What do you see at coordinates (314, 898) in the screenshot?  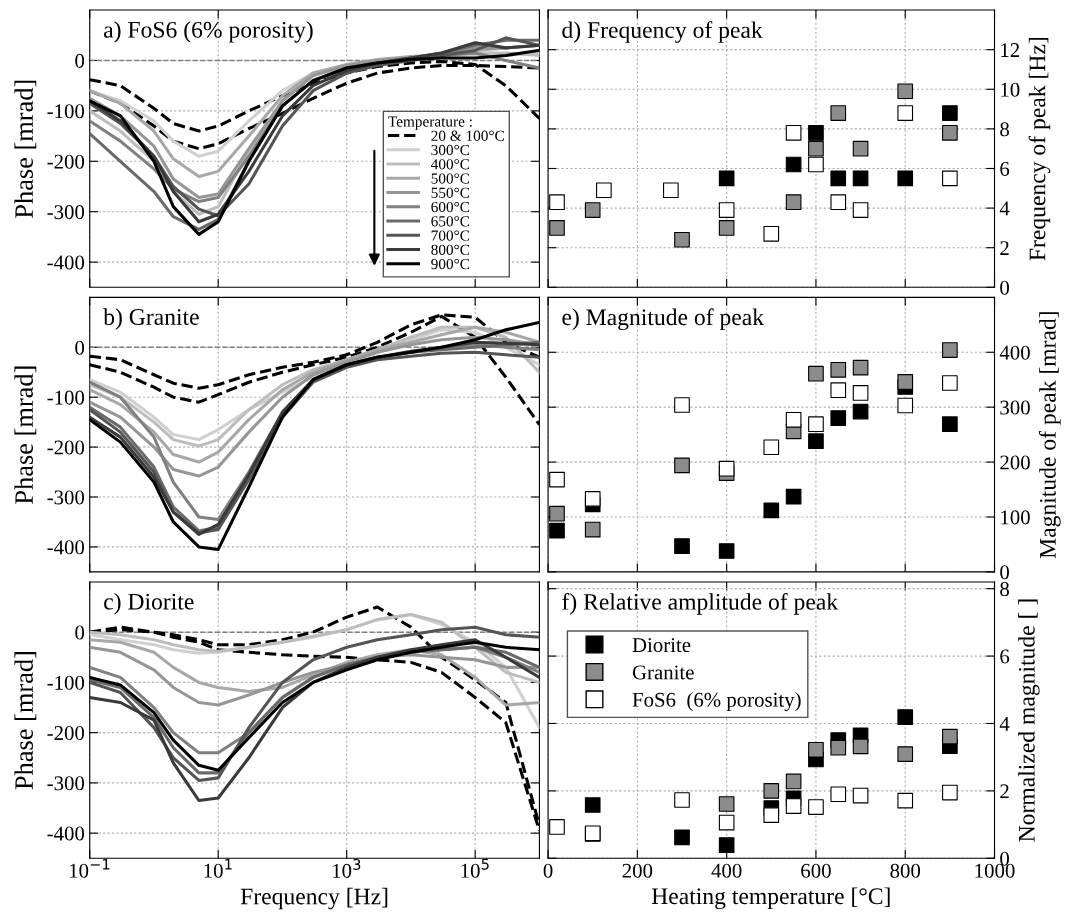 I see `x-axis-title: Frequency [Hz]` at bounding box center [314, 898].